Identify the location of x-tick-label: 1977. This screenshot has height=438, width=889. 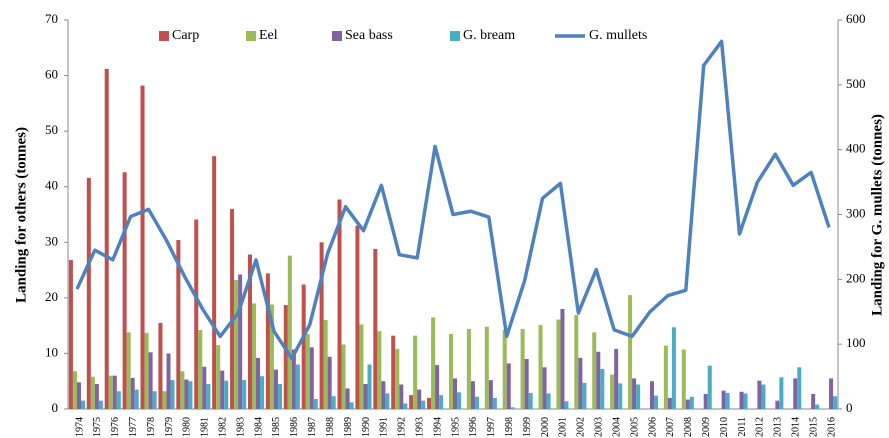
(133, 427).